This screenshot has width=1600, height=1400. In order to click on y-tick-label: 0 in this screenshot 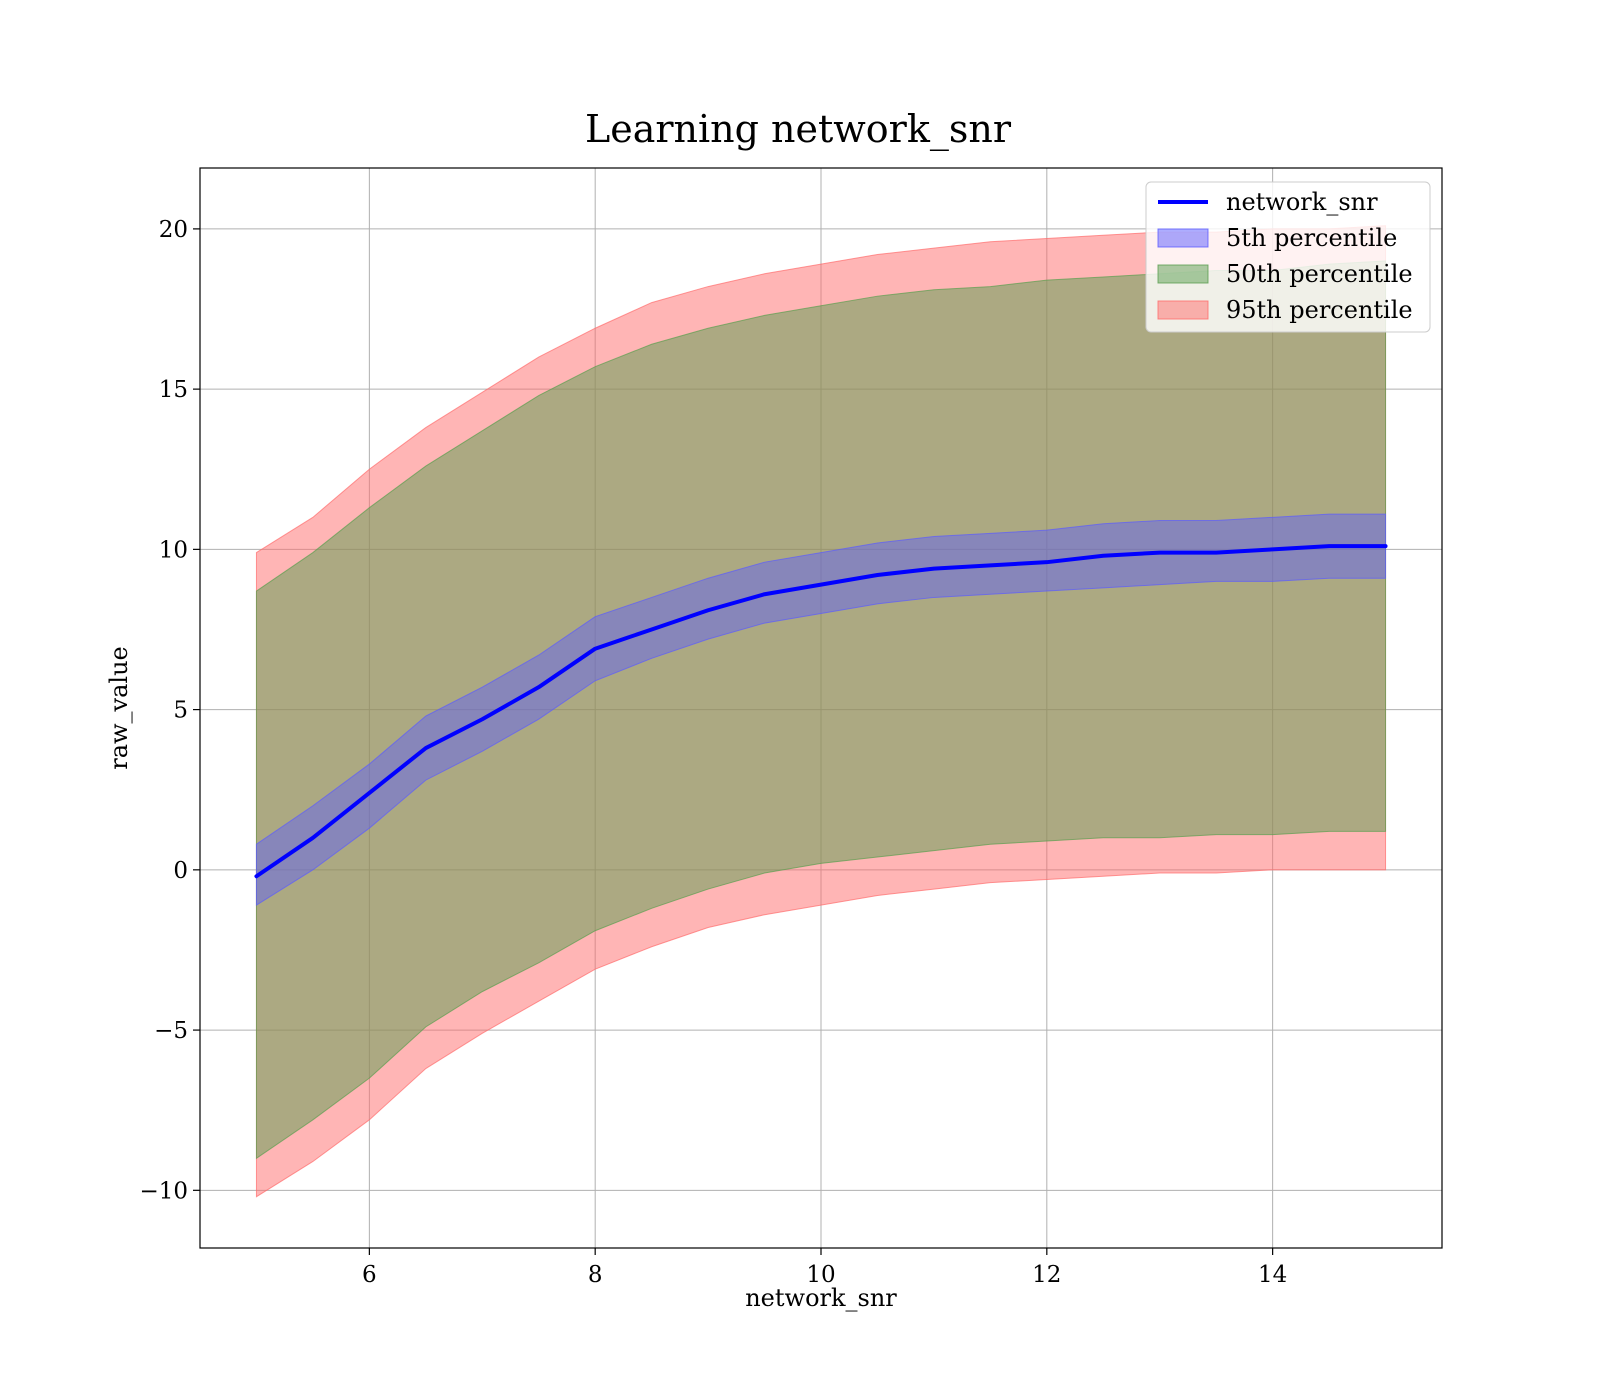, I will do `click(180, 871)`.